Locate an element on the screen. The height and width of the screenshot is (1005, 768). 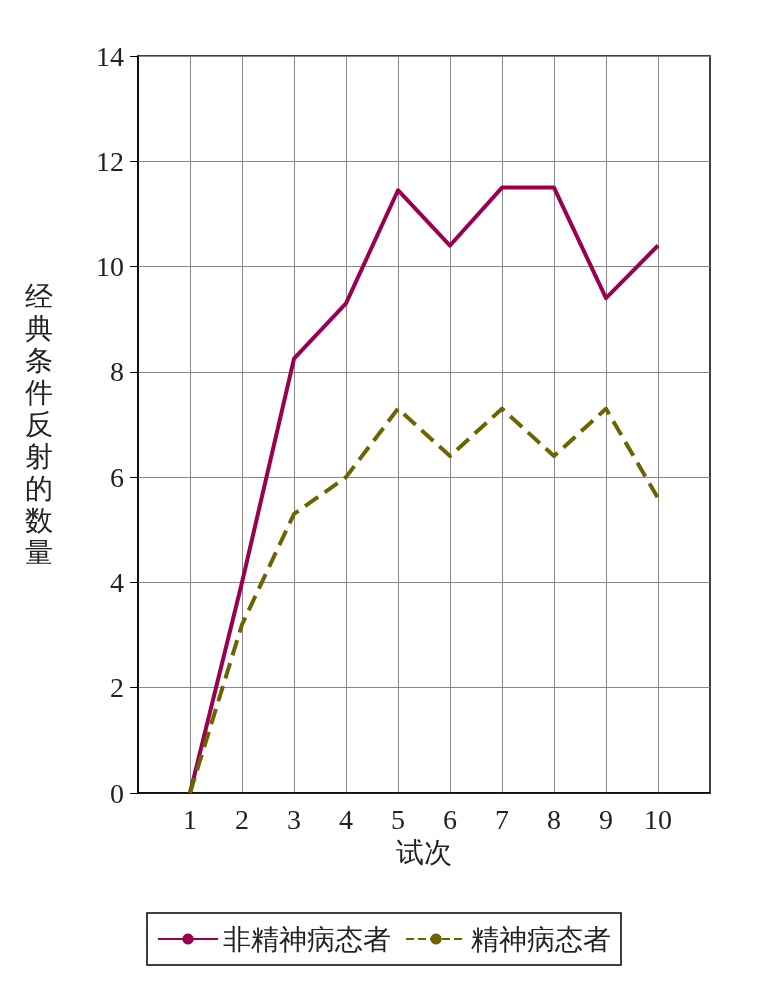
x-tick-label: 6 is located at coordinates (450, 819).